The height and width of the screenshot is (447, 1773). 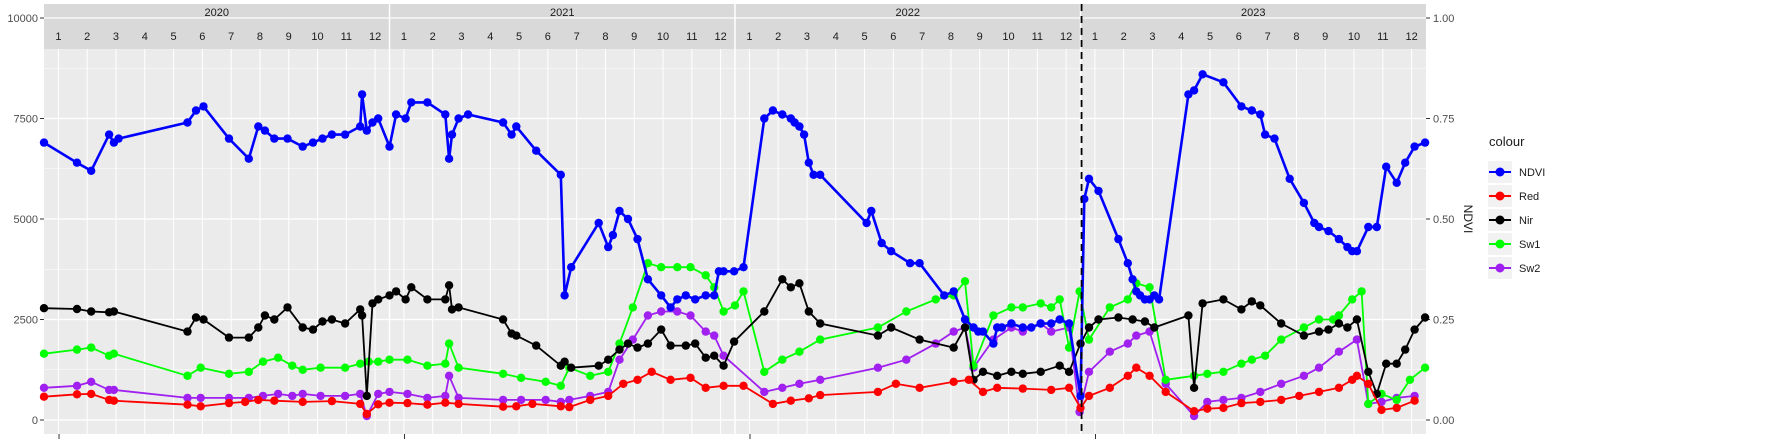 I want to click on facet-label: 2020, so click(x=217, y=13).